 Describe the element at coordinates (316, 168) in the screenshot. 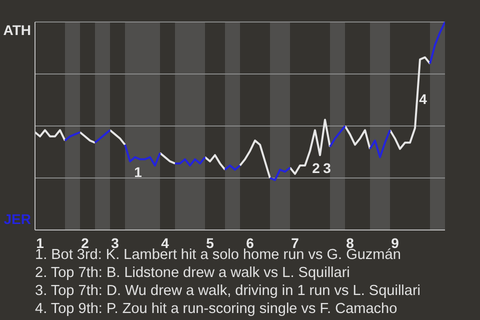

I see `annotation: 2` at that location.